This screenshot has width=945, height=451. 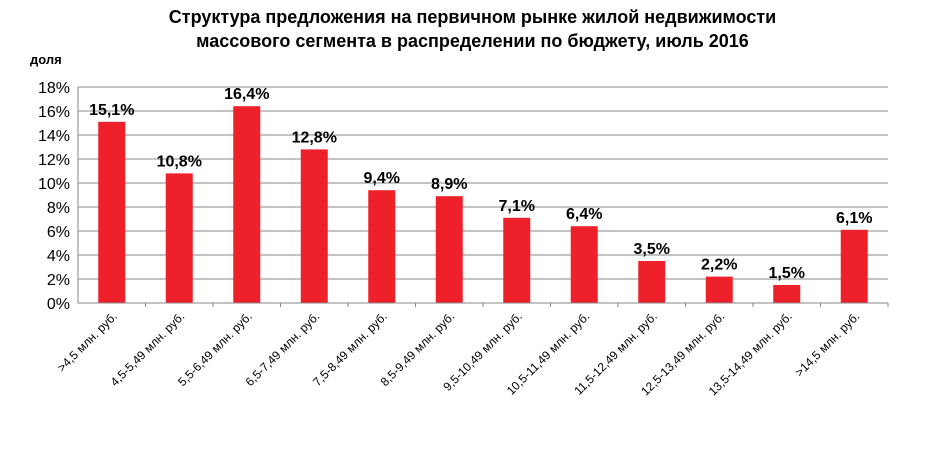 What do you see at coordinates (58, 280) in the screenshot?
I see `y-tick-label: 2%` at bounding box center [58, 280].